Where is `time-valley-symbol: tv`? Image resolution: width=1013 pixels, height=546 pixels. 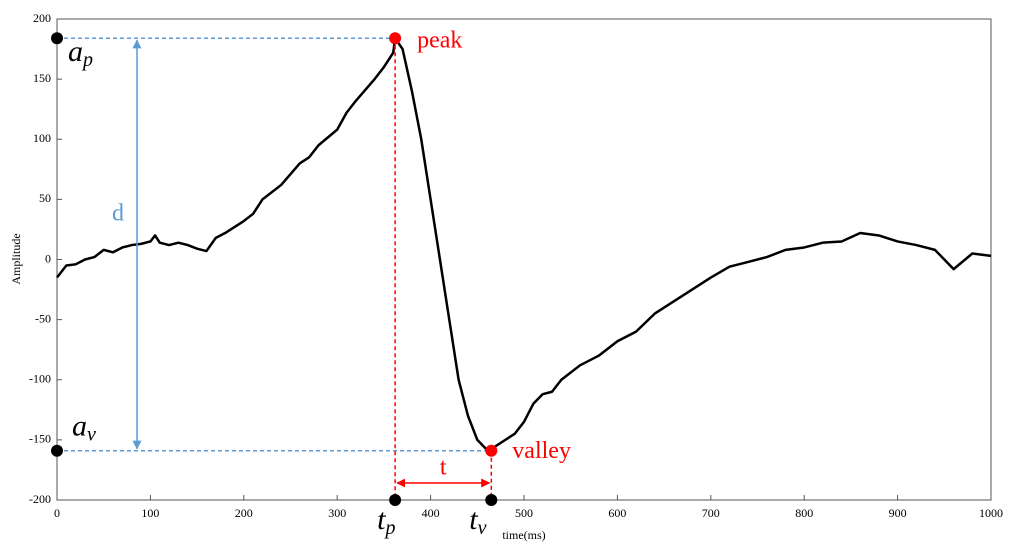 time-valley-symbol: tv is located at coordinates (477, 521).